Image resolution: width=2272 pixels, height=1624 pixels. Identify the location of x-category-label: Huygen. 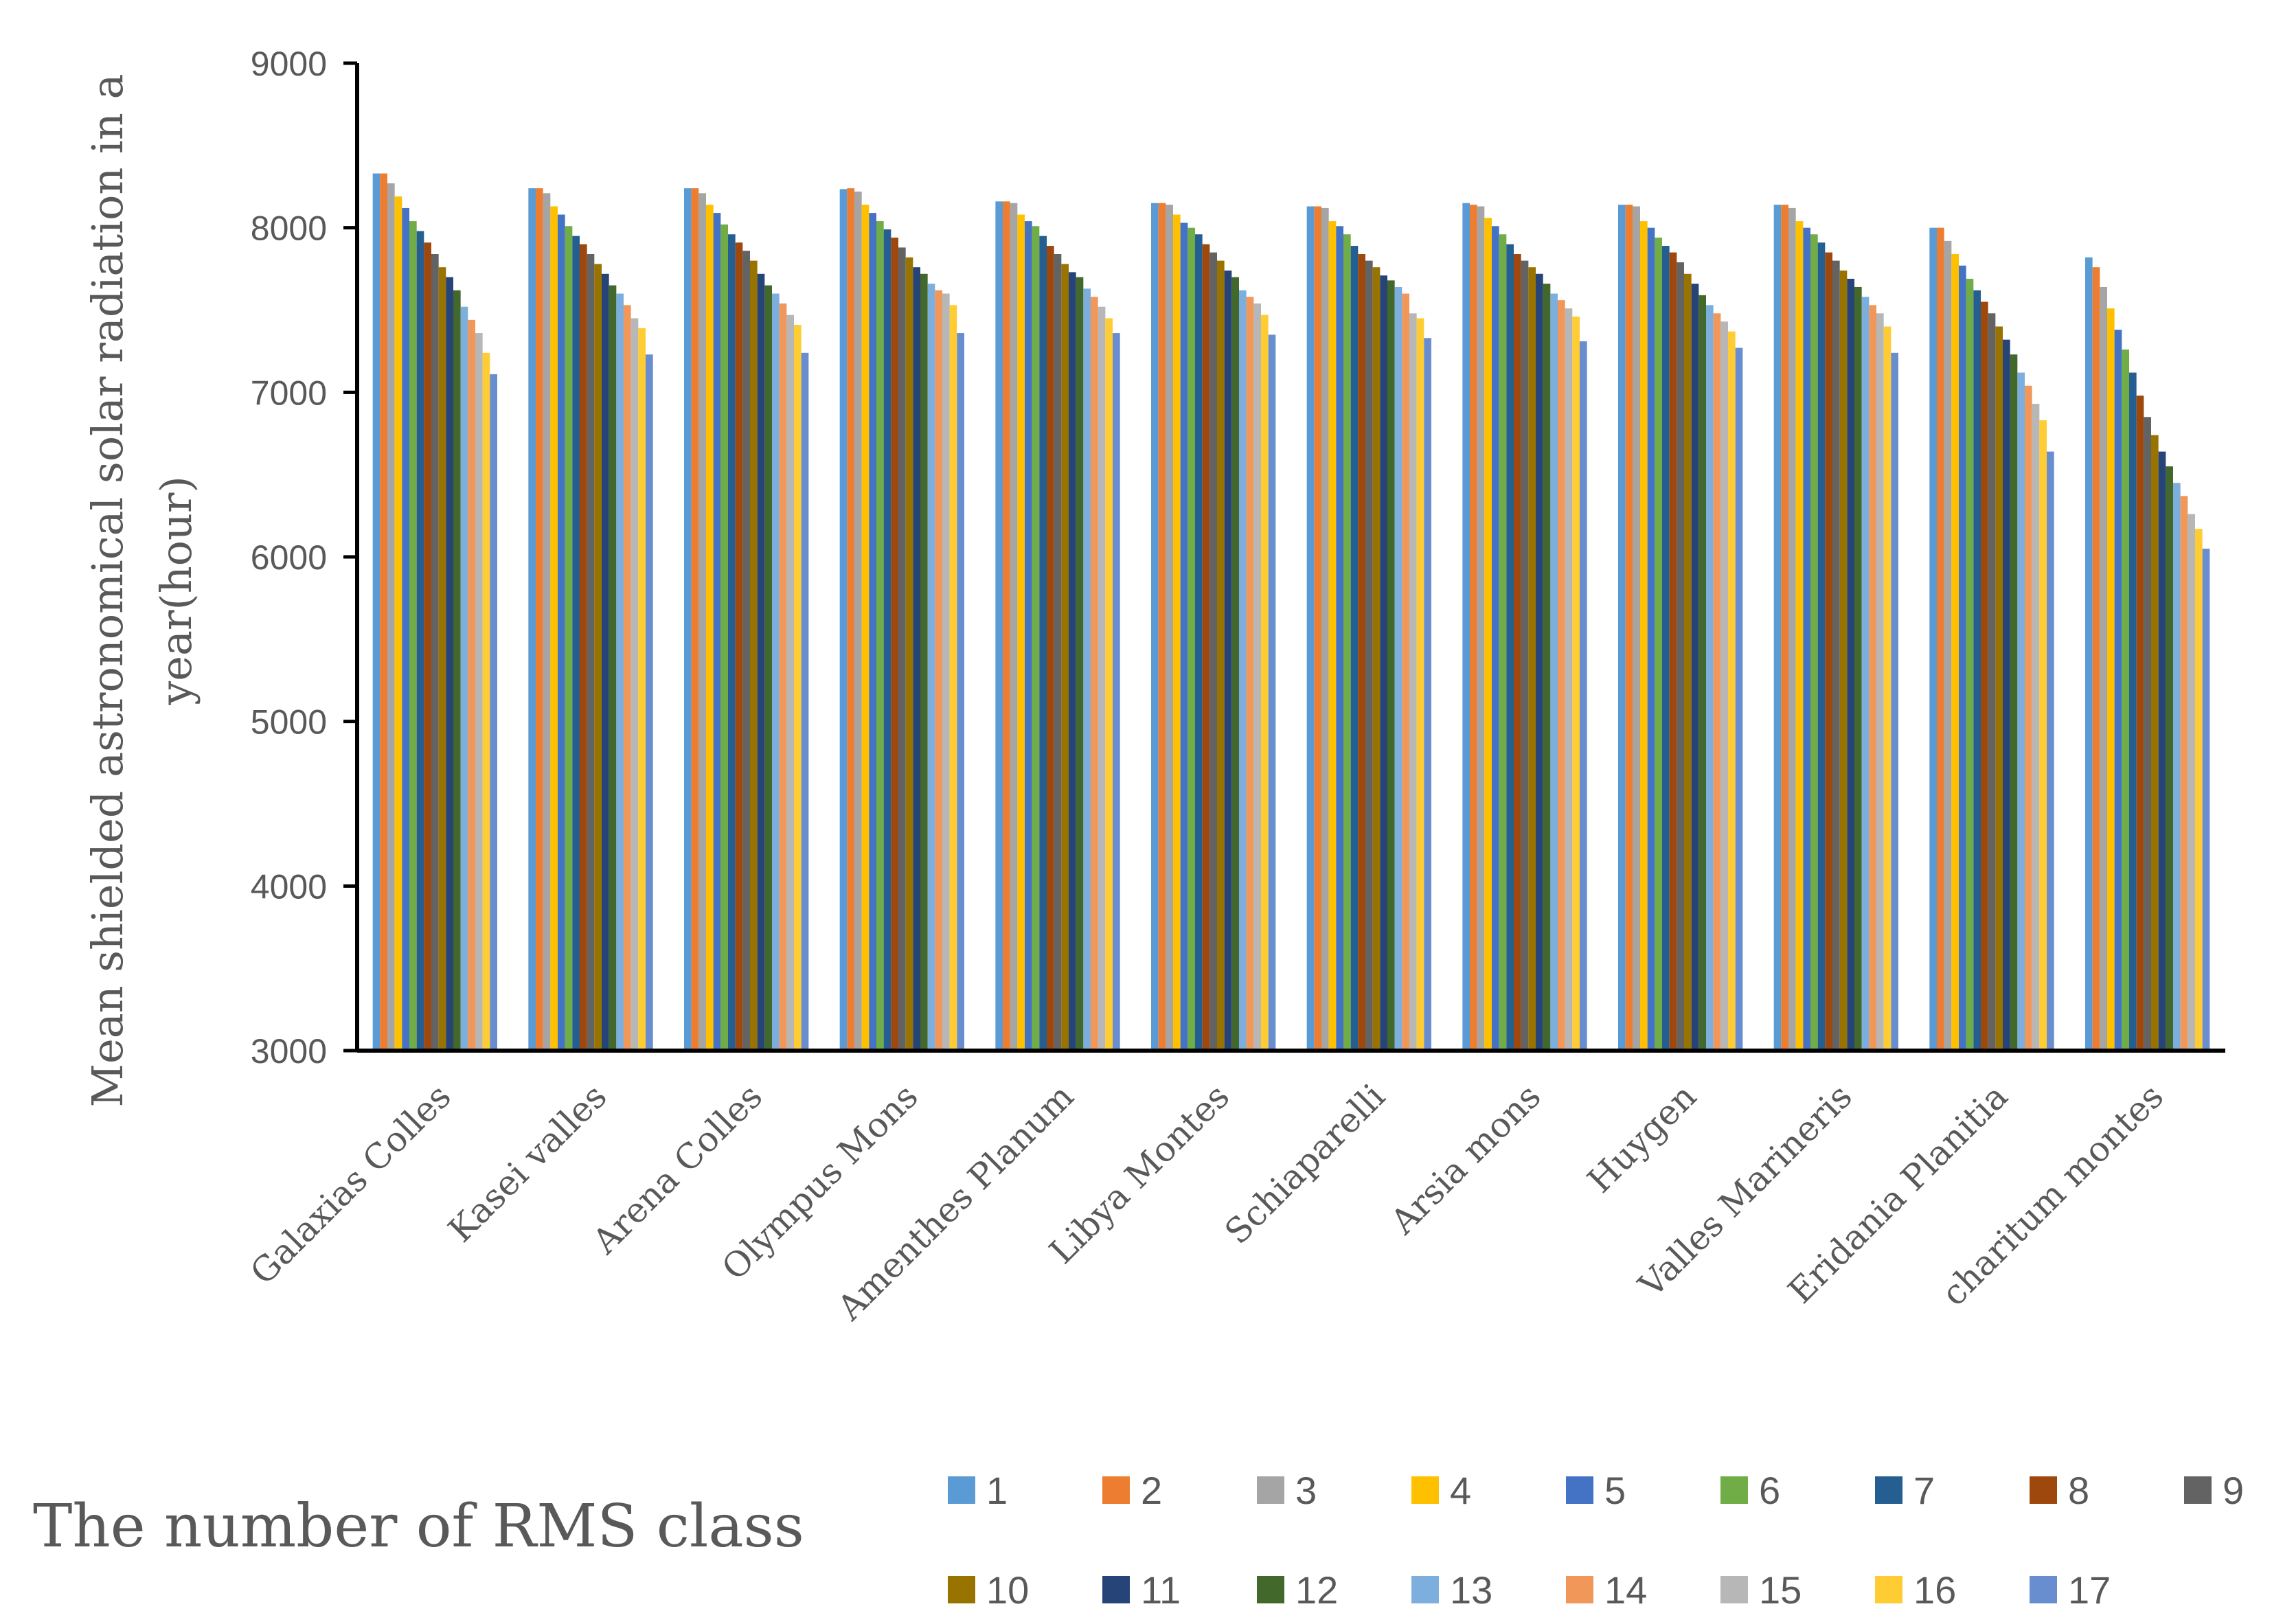
(1642, 1138).